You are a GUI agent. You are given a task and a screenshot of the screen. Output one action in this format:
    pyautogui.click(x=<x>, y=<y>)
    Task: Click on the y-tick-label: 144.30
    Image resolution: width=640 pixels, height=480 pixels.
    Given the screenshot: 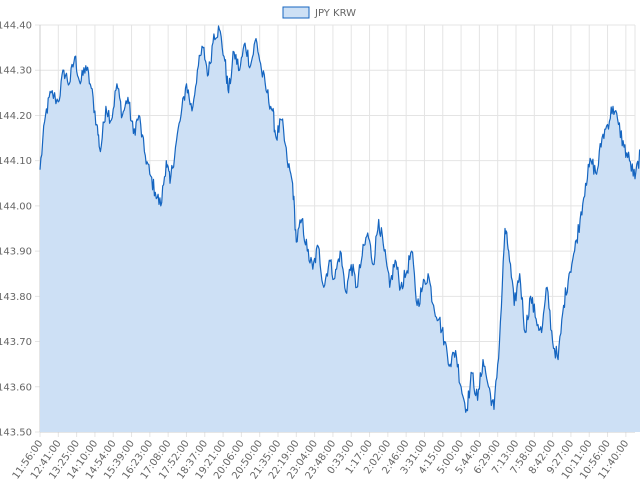 What is the action you would take?
    pyautogui.click(x=16, y=71)
    